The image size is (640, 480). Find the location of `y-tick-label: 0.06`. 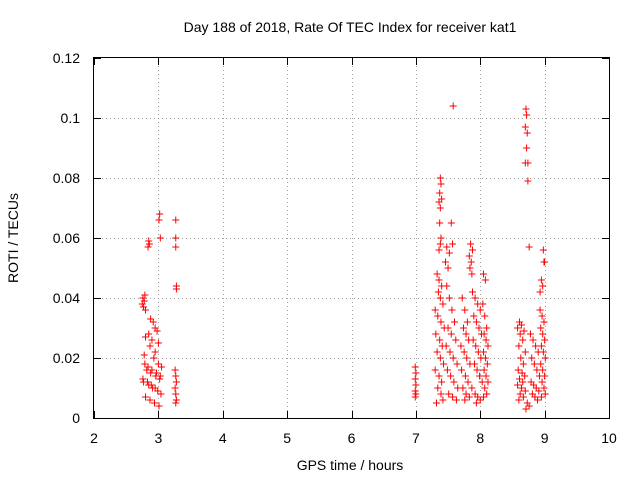

y-tick-label: 0.06 is located at coordinates (66, 238).